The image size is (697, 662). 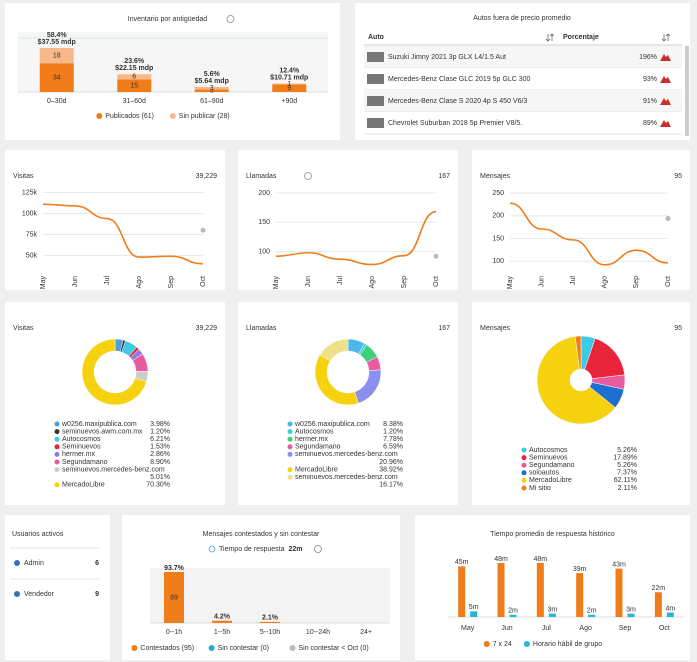 What do you see at coordinates (123, 234) in the screenshot?
I see `line` at bounding box center [123, 234].